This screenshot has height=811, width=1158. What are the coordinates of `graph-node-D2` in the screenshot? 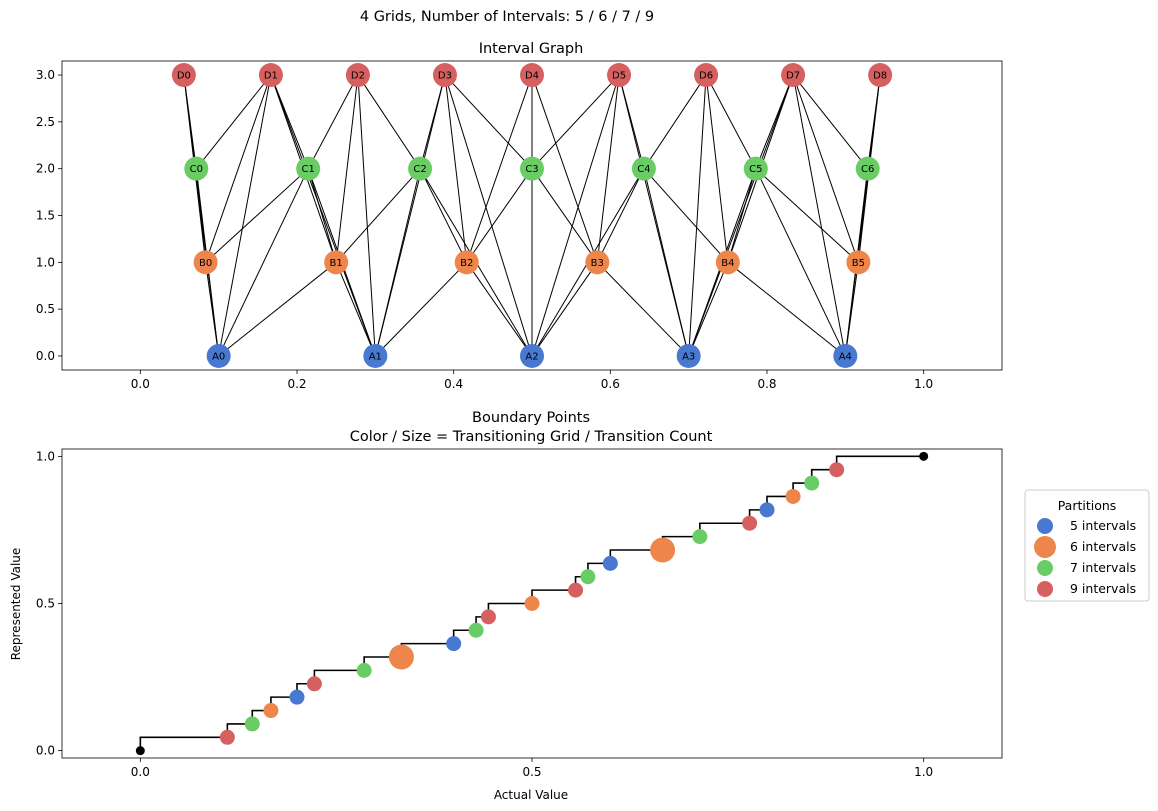 It's located at (357, 75).